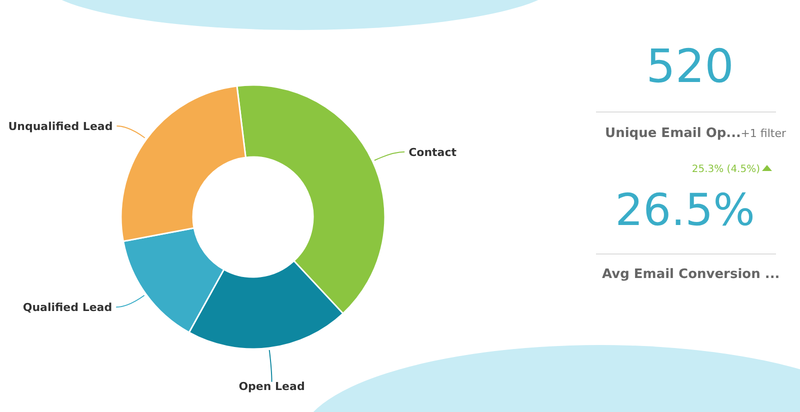 The image size is (800, 412). I want to click on slice-label: Unqualified Lead, so click(60, 127).